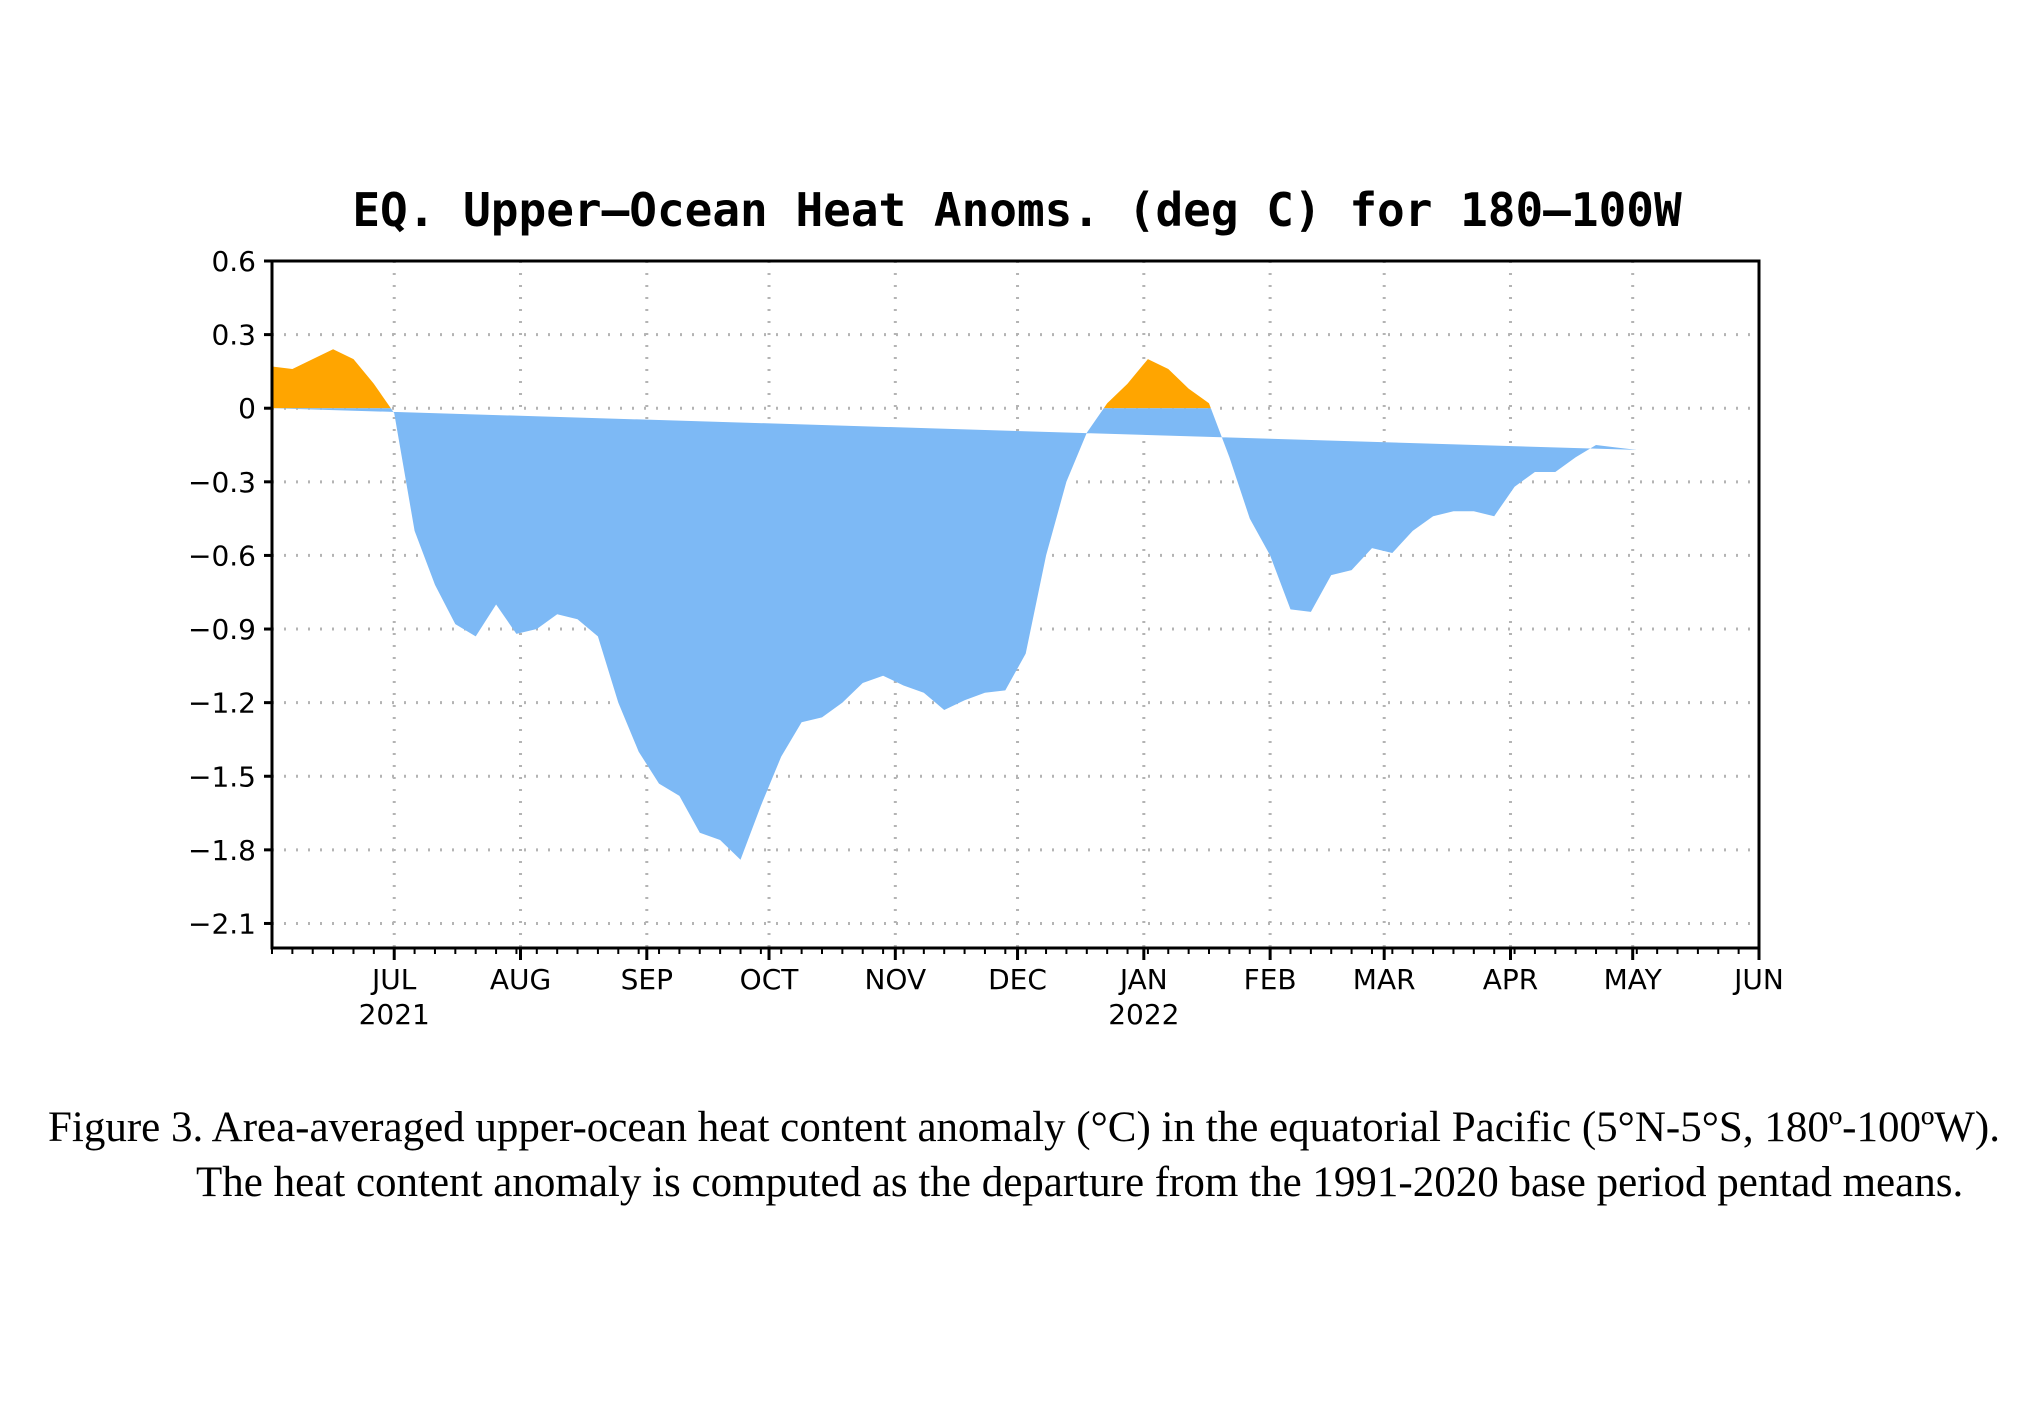 The image size is (2040, 1402). What do you see at coordinates (222, 555) in the screenshot?
I see `y-tick-label: −0.6` at bounding box center [222, 555].